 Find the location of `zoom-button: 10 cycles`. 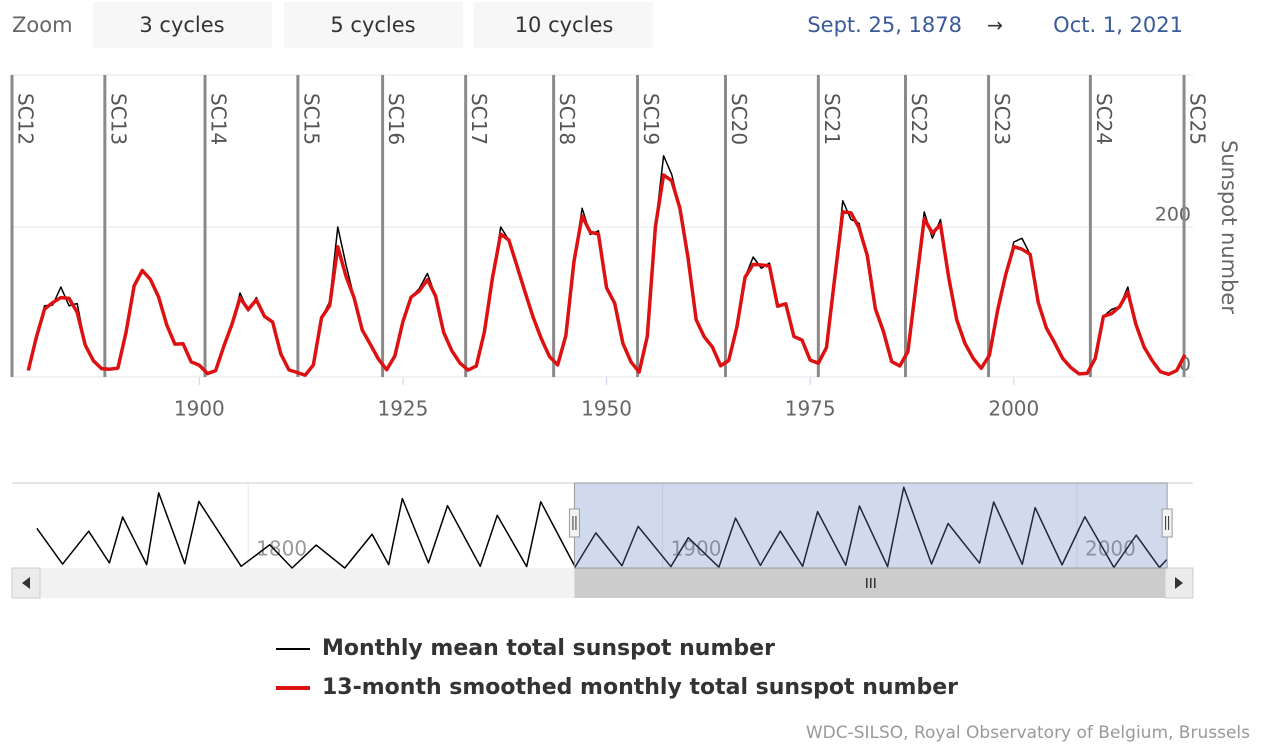

zoom-button: 10 cycles is located at coordinates (563, 25).